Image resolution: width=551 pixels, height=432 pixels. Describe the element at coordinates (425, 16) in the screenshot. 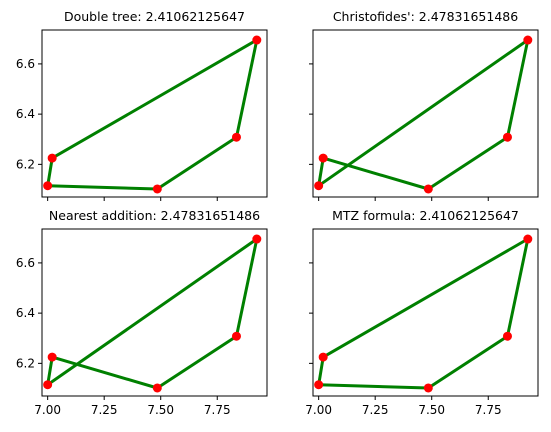

I see `chart-title: Christofides': 2.47831651486` at that location.